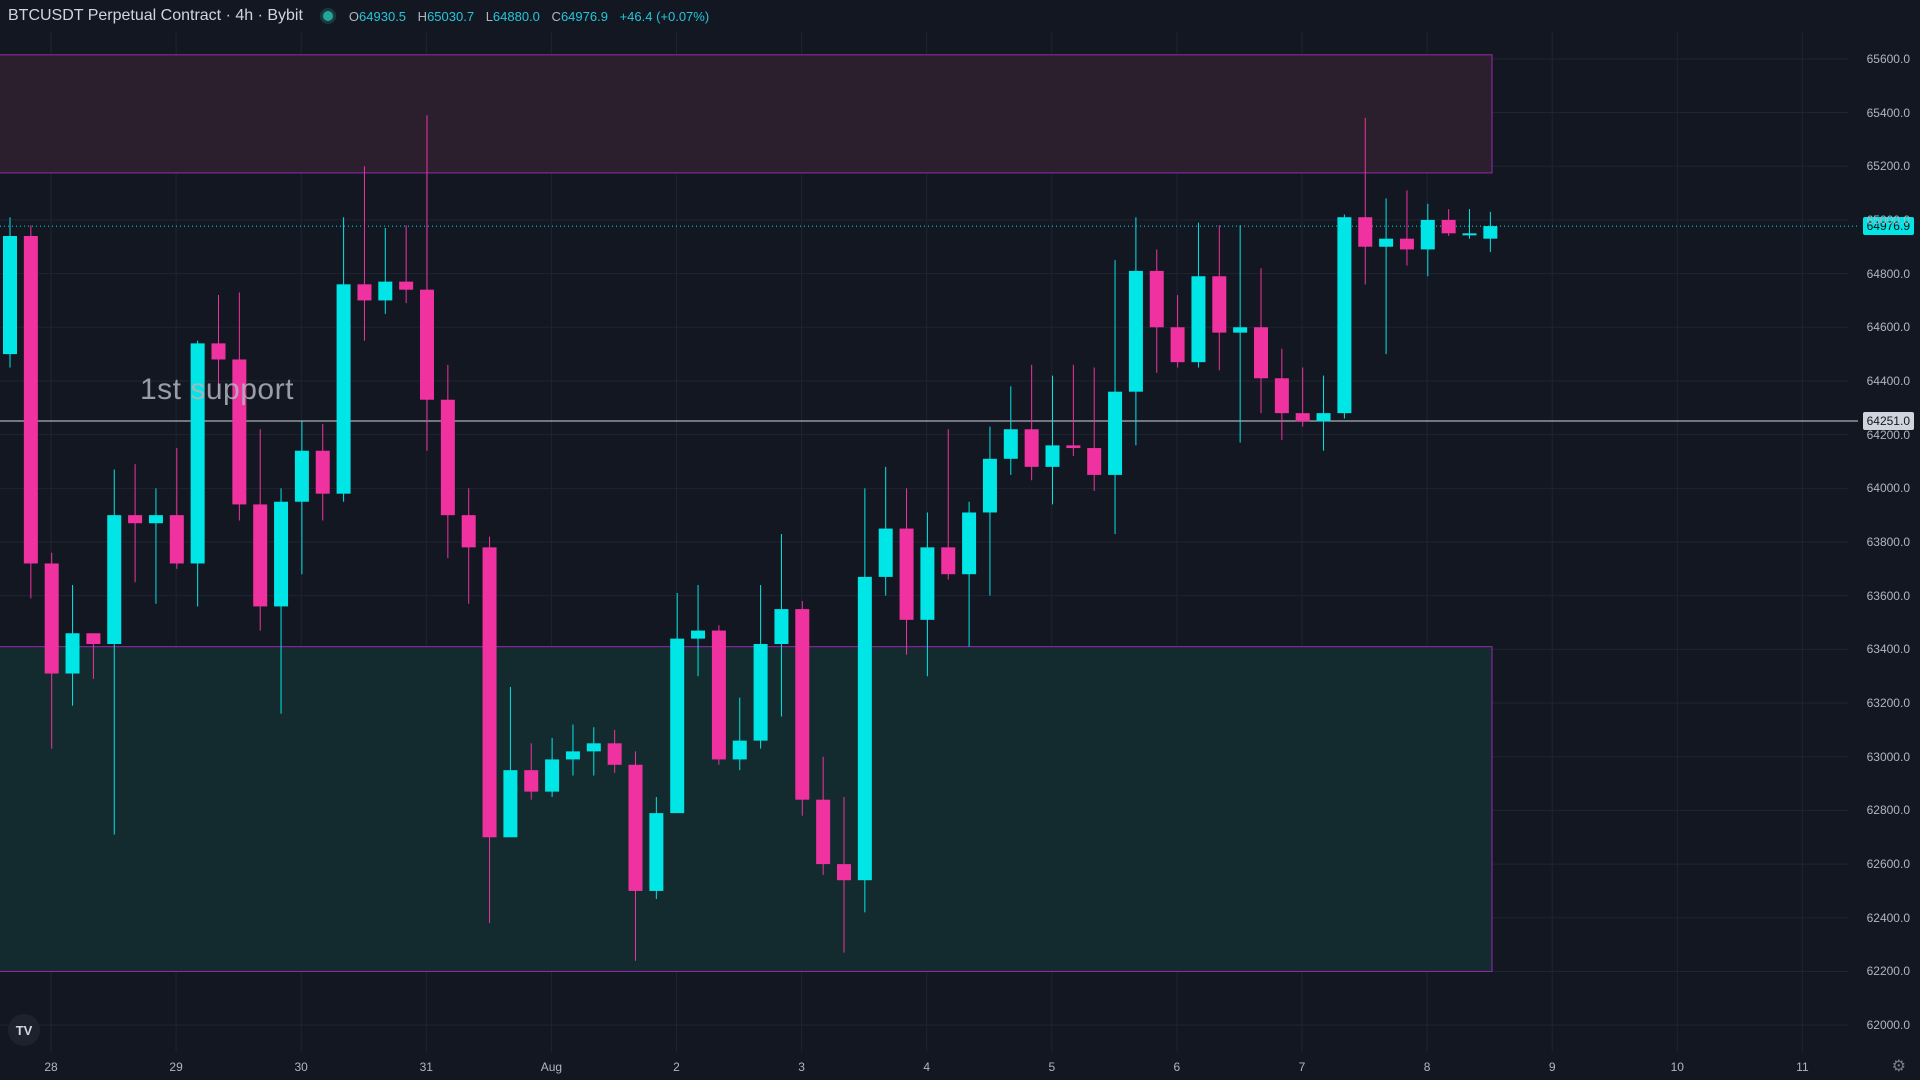  Describe the element at coordinates (1888, 219) in the screenshot. I see `price-tick-label: 65000.0` at that location.